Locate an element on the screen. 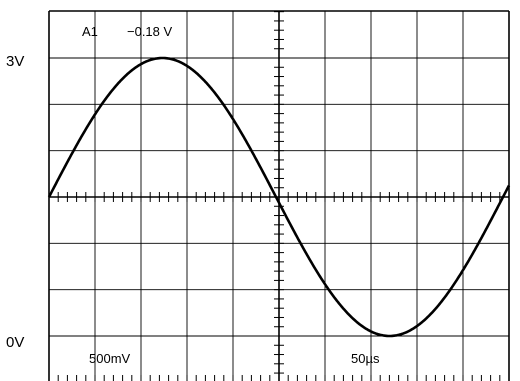 Image resolution: width=520 pixels, height=381 pixels. vertical-scale-readout: 500mV is located at coordinates (110, 358).